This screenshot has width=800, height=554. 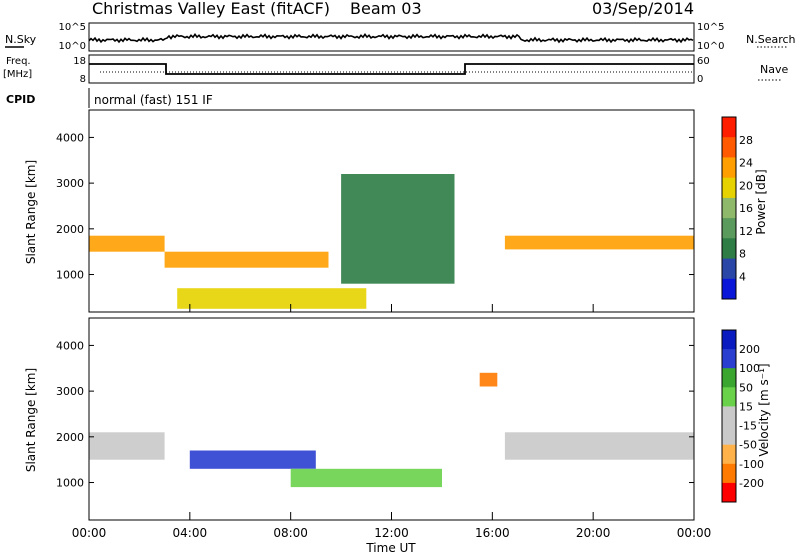 I want to click on velocity-colorbar: 200 100 50 15 -15 -50 -100 -200, so click(x=742, y=416).